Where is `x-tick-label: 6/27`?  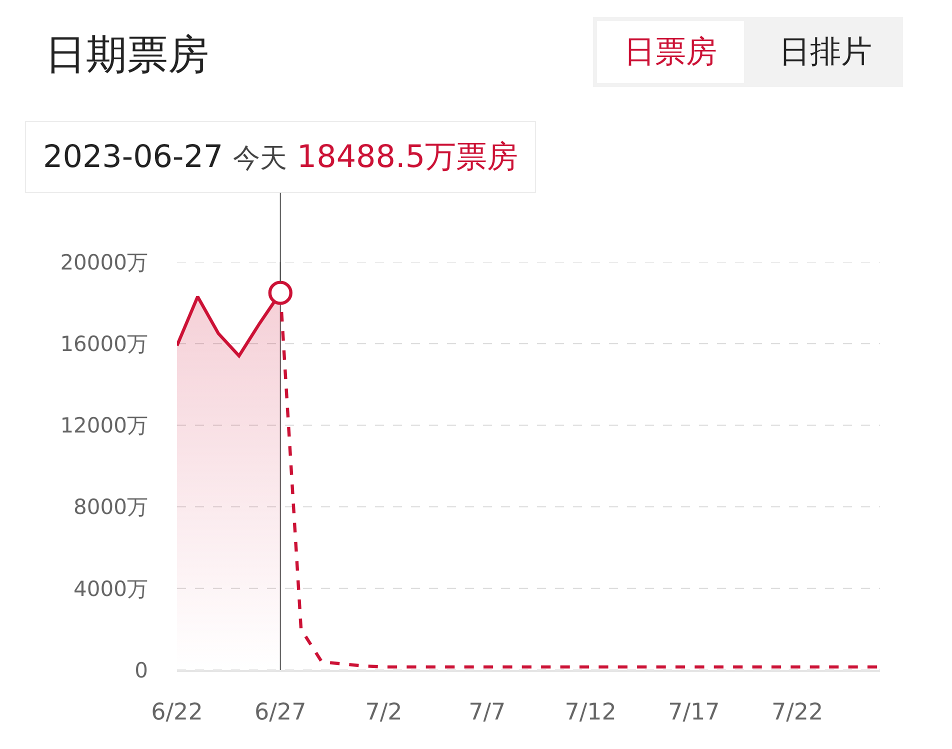
x-tick-label: 6/27 is located at coordinates (280, 712).